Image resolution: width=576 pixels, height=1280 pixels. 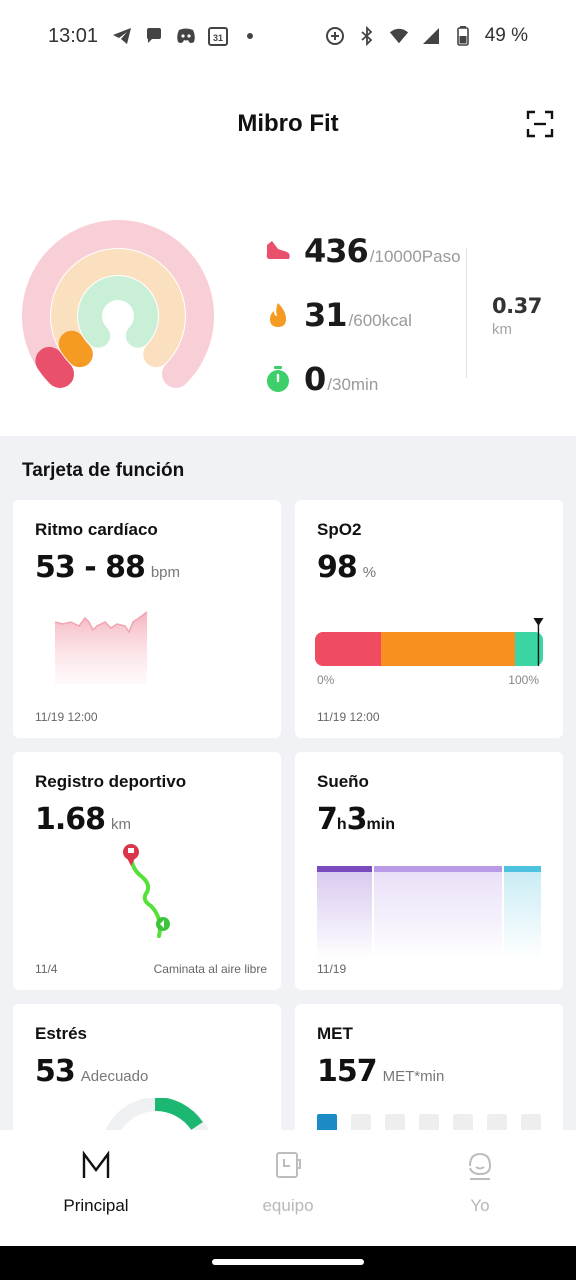 I want to click on heart-rate-unit: bpm, so click(x=165, y=572).